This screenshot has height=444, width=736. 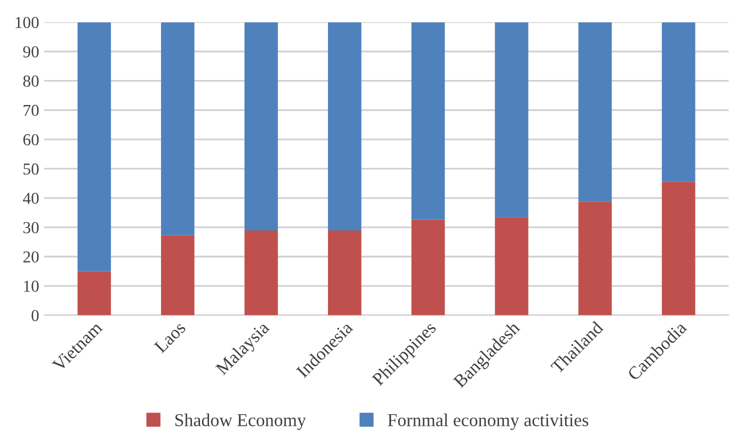 I want to click on y-tick-label: 60, so click(x=31, y=140).